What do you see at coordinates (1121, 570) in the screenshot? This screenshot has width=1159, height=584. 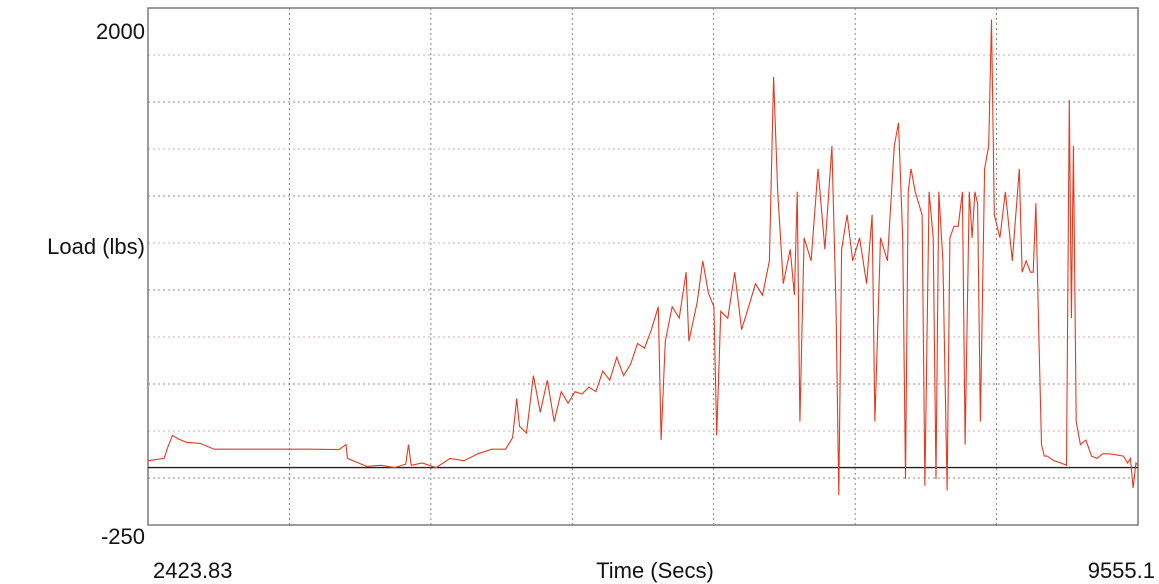 I see `x-tick-label-max: 9555.1` at bounding box center [1121, 570].